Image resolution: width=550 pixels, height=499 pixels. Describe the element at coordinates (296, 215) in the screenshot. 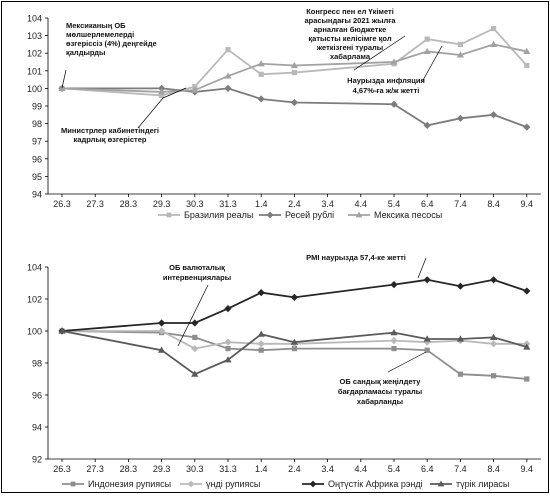

I see `legend-entry: Ресей рублі` at that location.